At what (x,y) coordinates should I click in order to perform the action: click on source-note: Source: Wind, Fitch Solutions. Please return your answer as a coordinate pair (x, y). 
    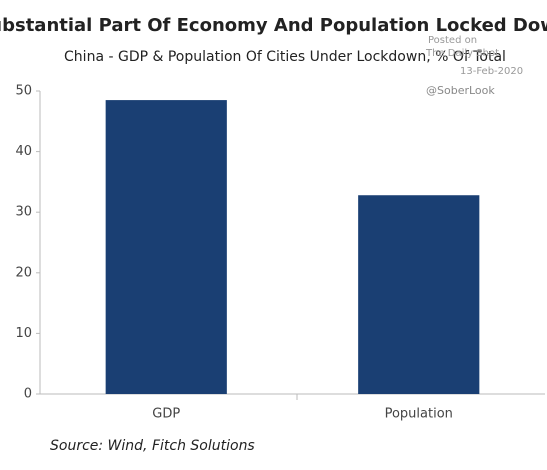
    Looking at the image, I should click on (152, 446).